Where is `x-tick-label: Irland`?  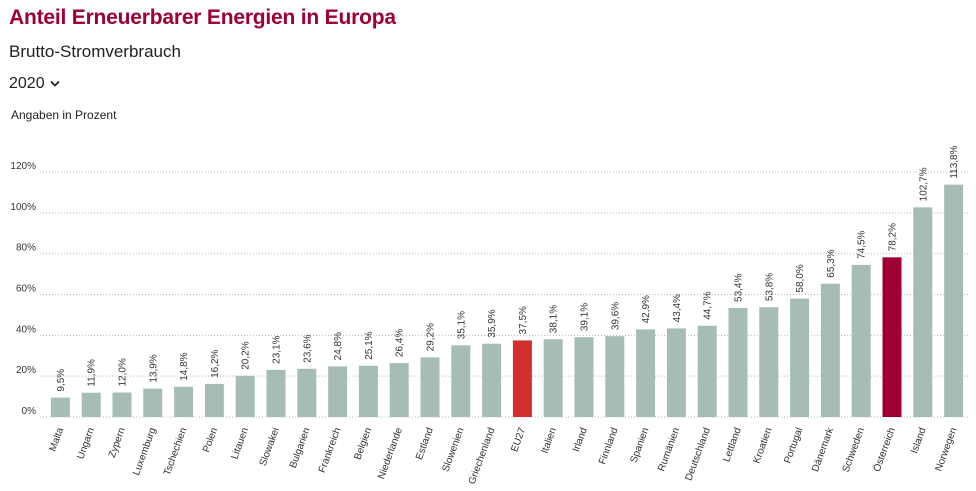
x-tick-label: Irland is located at coordinates (580, 439).